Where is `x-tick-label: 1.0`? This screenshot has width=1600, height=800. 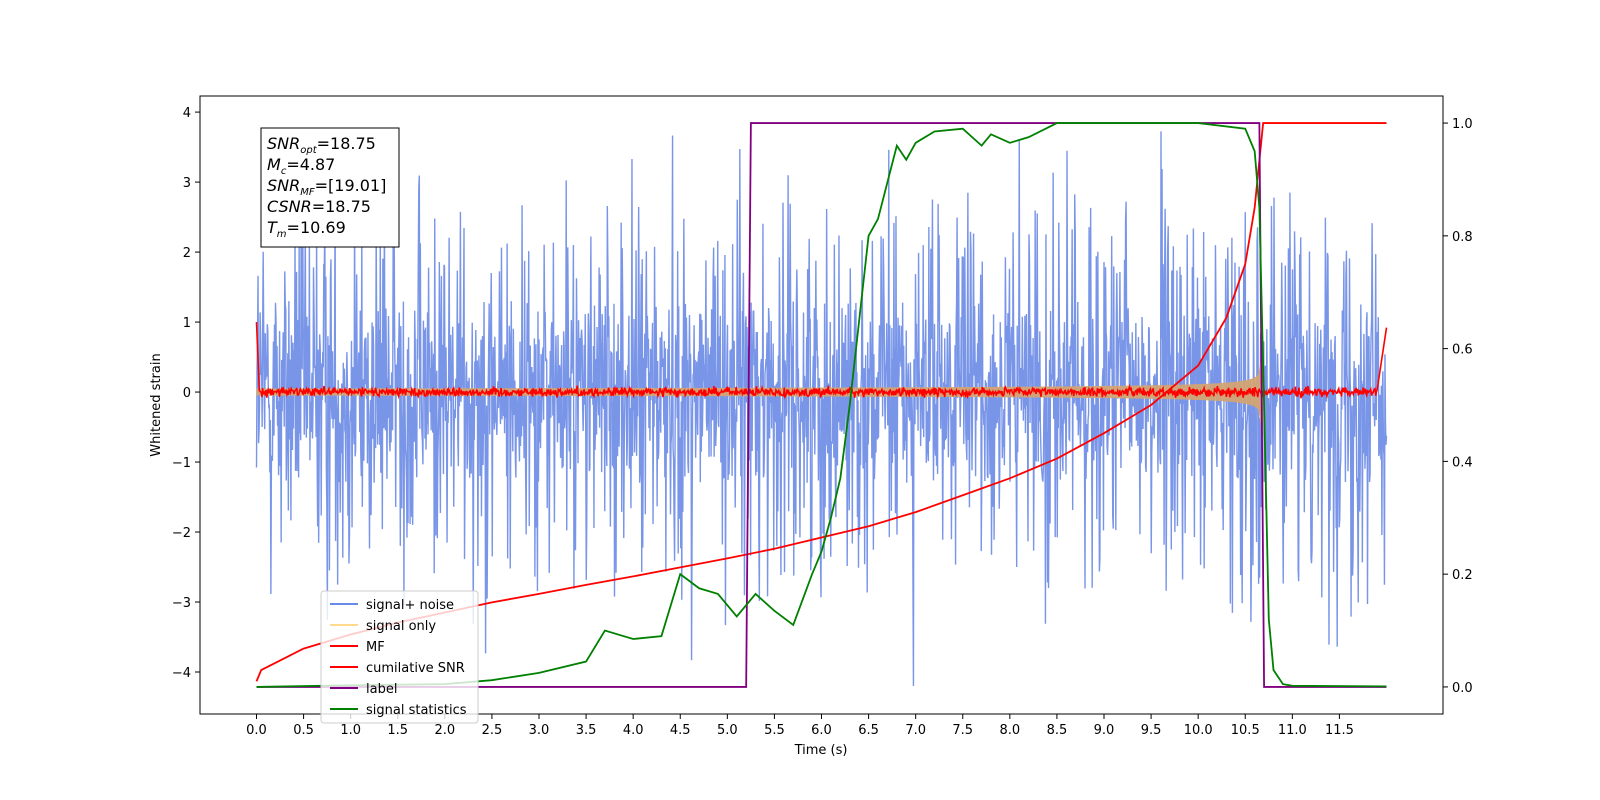 x-tick-label: 1.0 is located at coordinates (350, 730).